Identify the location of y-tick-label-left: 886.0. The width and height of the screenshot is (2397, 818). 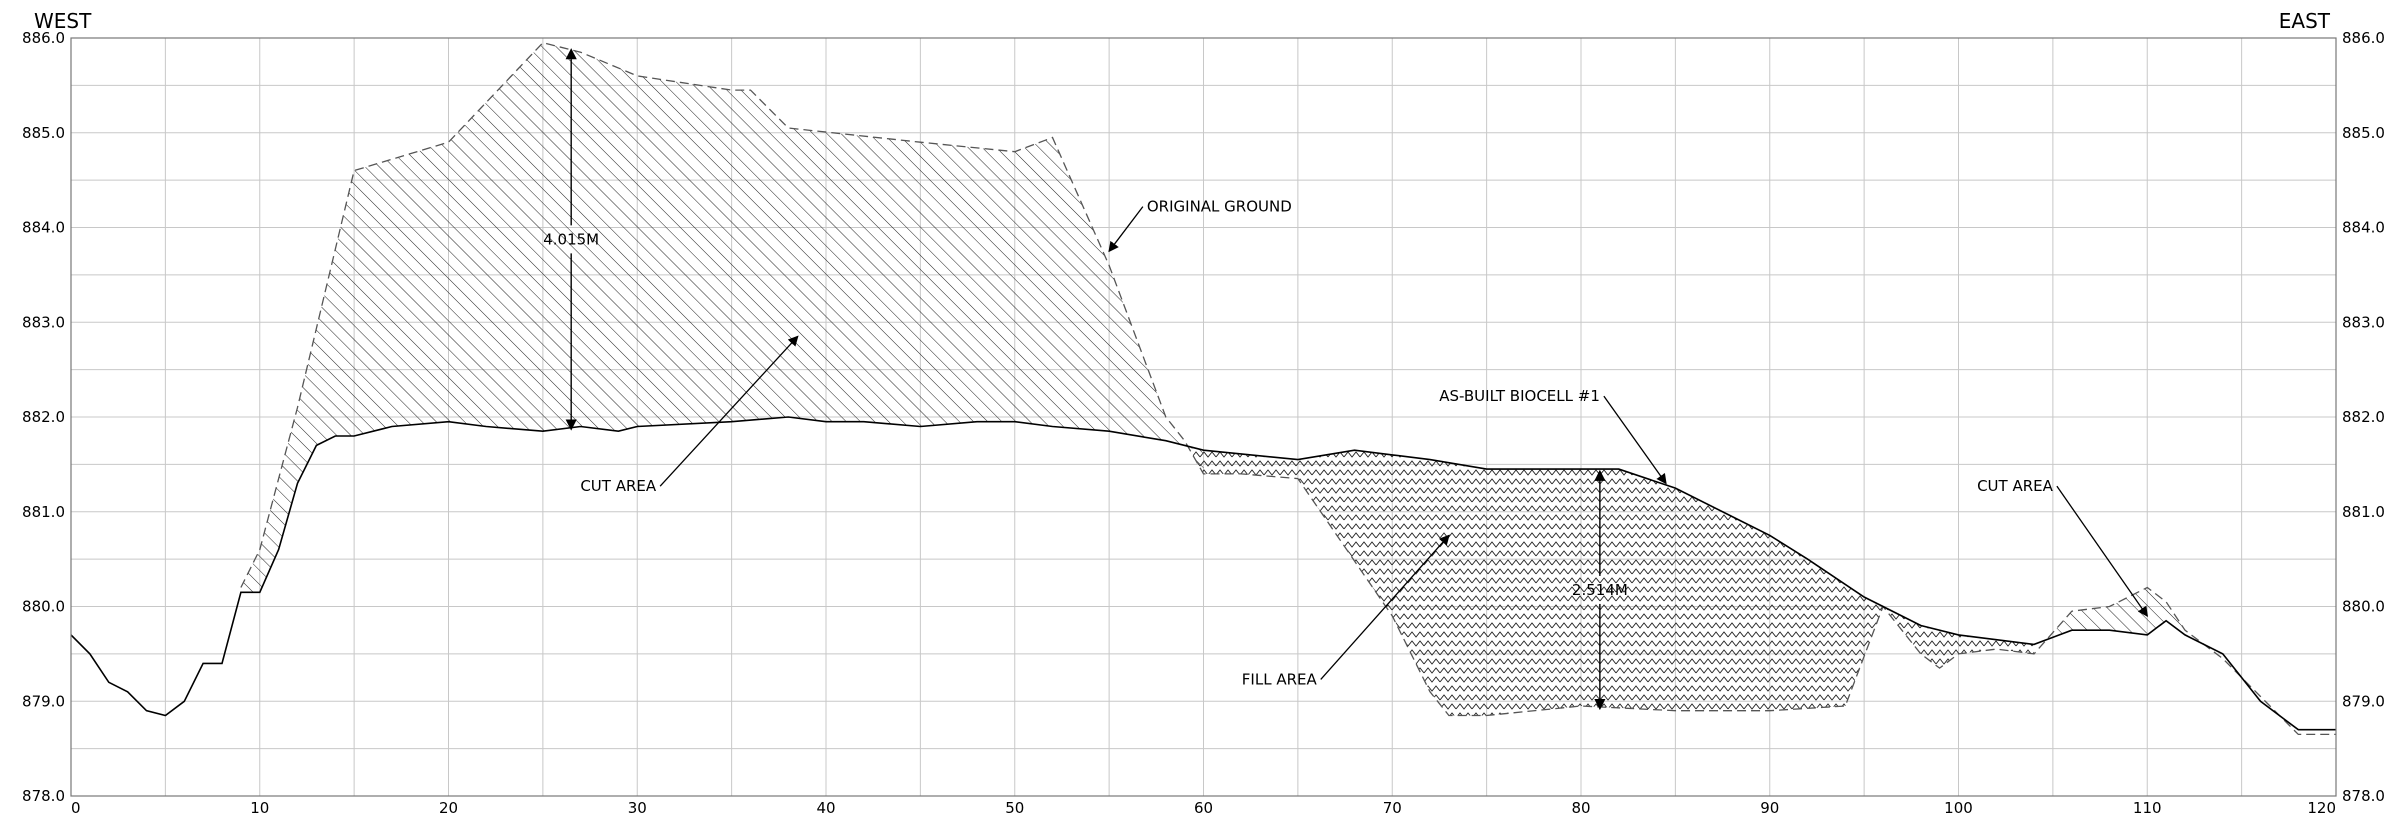
(43, 38).